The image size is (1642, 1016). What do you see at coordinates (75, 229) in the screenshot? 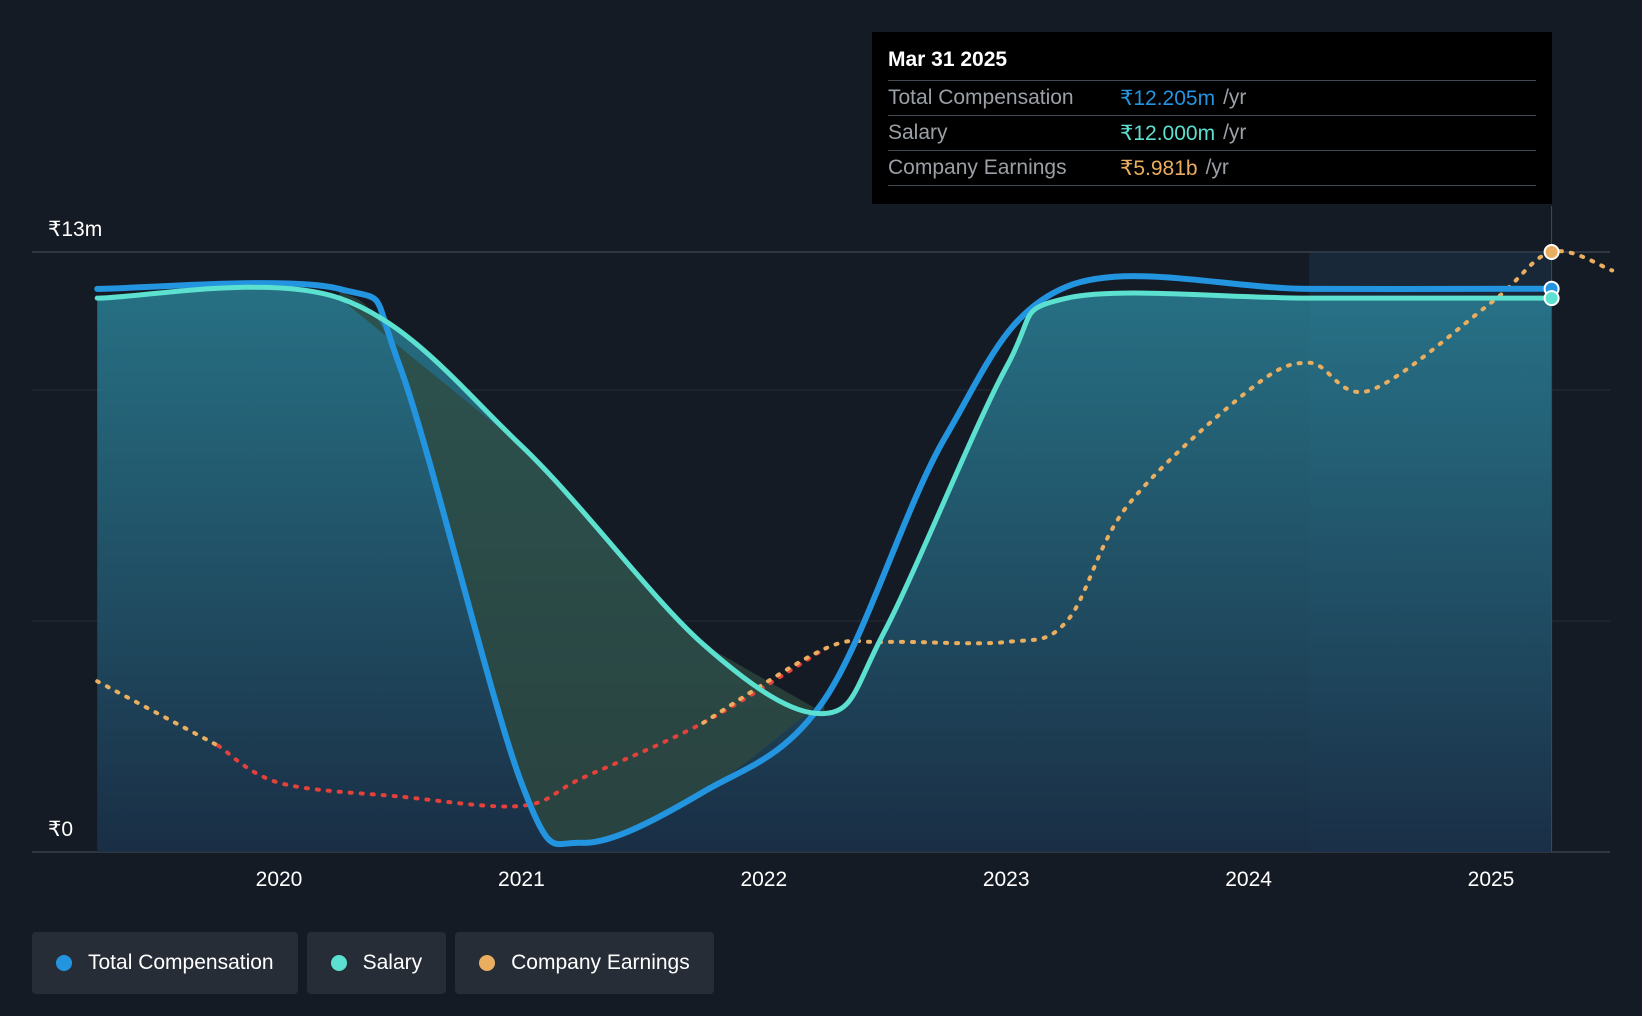
I see `y-axis-top-label: ₹13m` at bounding box center [75, 229].